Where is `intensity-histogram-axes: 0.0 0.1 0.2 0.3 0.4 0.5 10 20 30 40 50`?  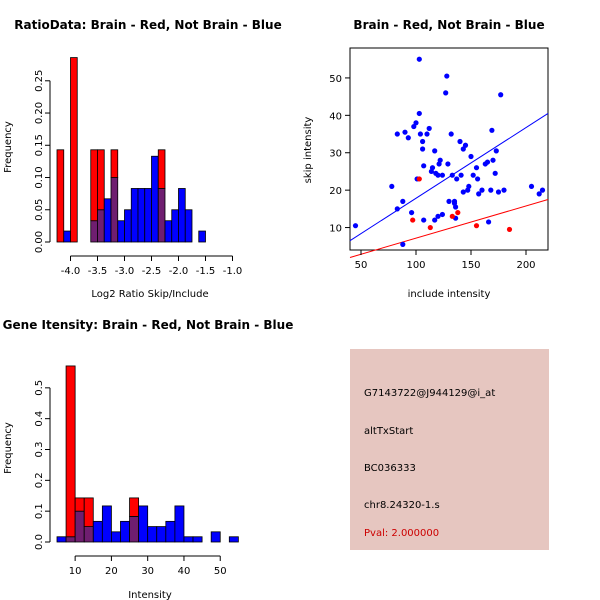
intensity-histogram-axes: 0.0 0.1 0.2 0.3 0.4 0.5 10 20 30 40 50 is located at coordinates (130, 478).